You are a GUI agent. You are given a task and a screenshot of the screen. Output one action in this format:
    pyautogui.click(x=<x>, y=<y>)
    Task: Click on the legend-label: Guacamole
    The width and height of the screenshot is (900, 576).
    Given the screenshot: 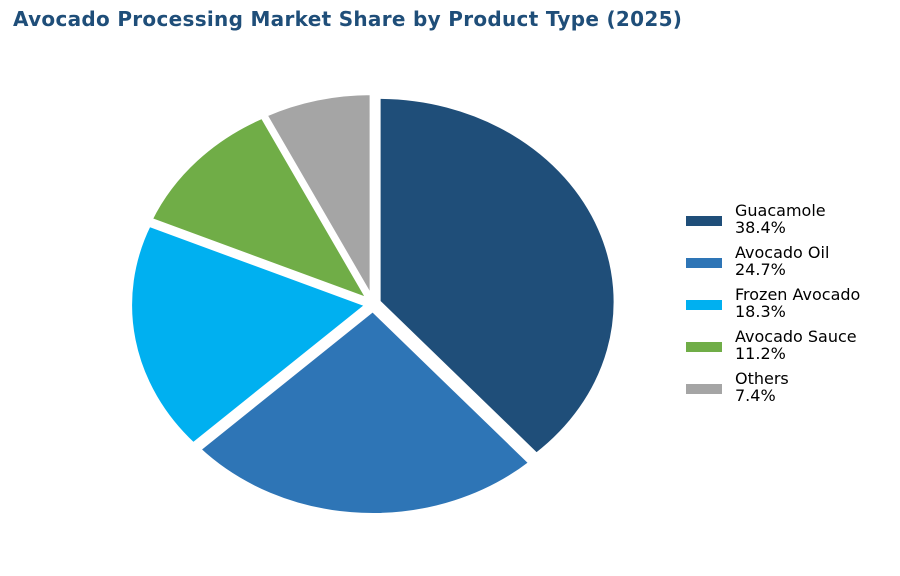 What is the action you would take?
    pyautogui.click(x=780, y=210)
    